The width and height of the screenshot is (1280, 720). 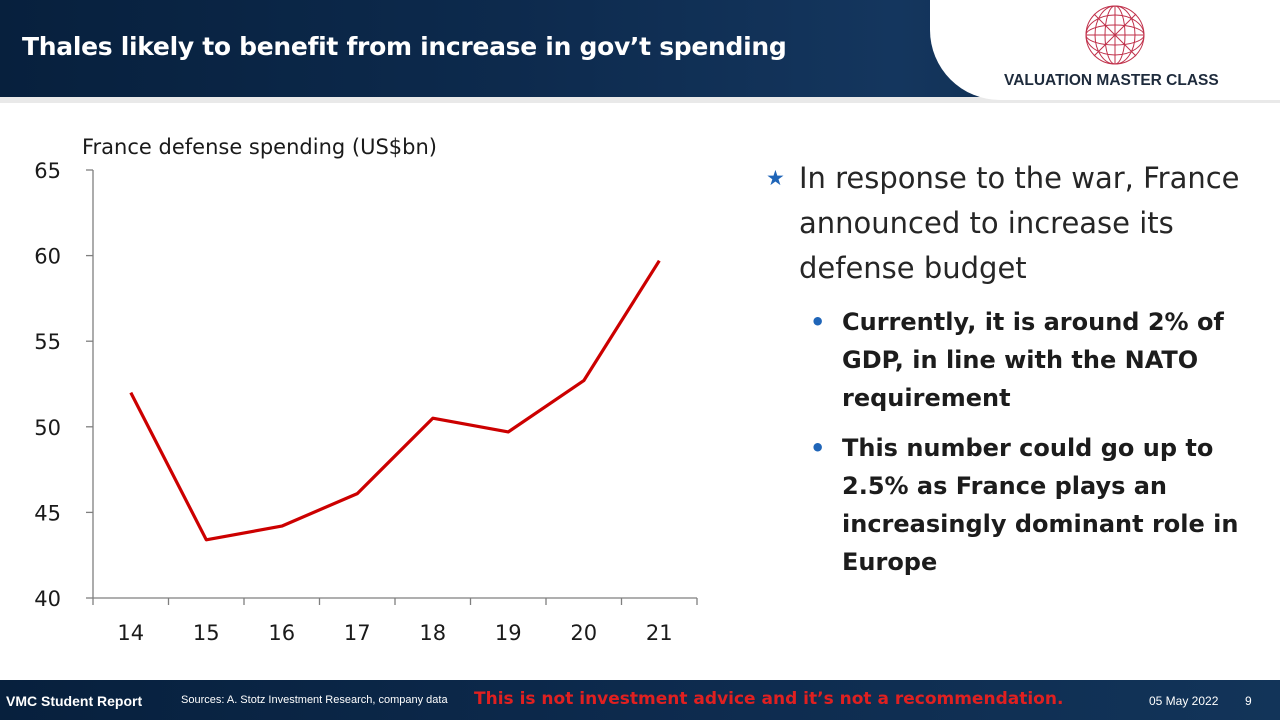 I want to click on x-tick-label: 17, so click(x=357, y=633).